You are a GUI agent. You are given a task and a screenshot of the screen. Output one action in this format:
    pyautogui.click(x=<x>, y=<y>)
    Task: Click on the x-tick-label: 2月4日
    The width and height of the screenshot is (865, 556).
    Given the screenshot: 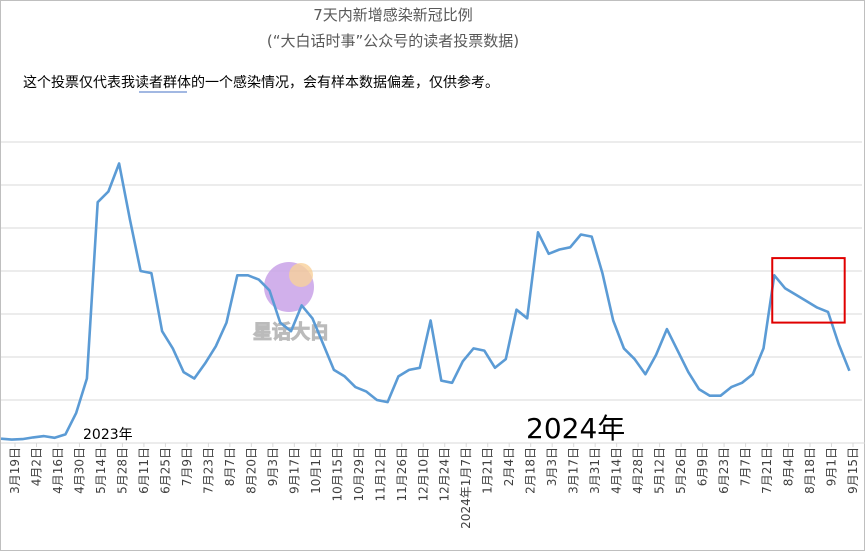 What is the action you would take?
    pyautogui.click(x=509, y=466)
    